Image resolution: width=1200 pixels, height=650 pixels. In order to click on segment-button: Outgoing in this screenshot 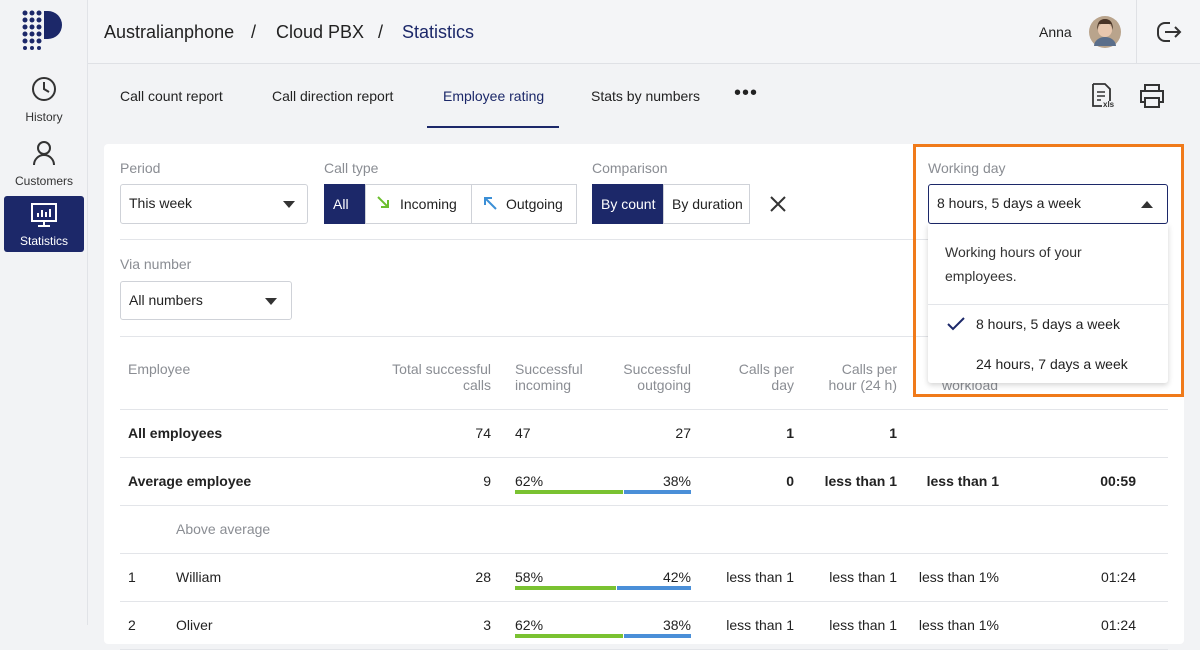, I will do `click(524, 204)`.